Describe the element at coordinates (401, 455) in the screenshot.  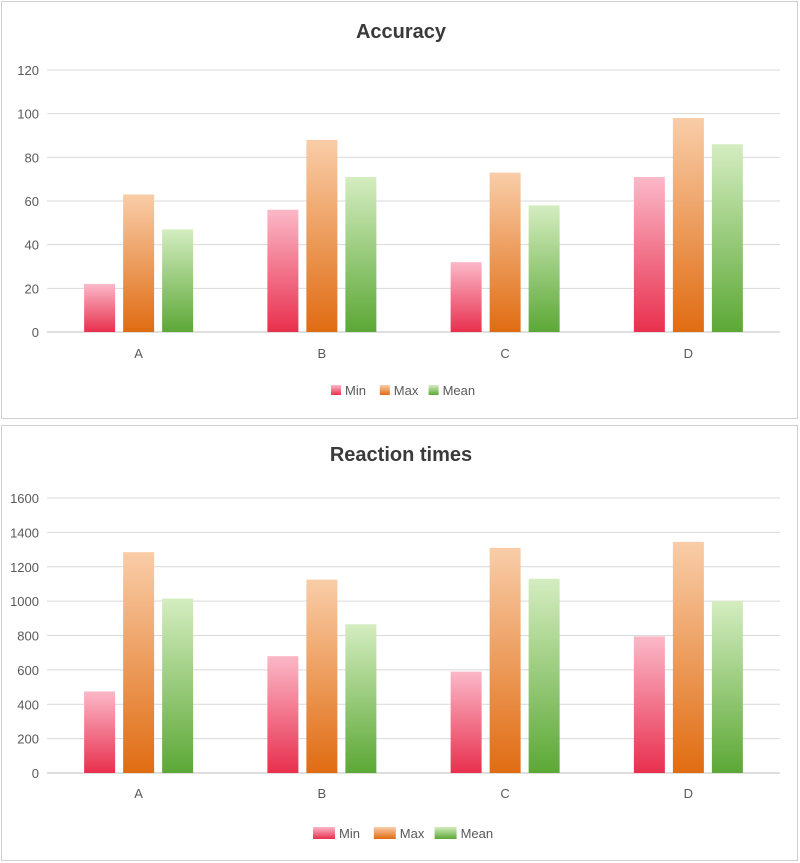
I see `chart-title: Reaction times` at that location.